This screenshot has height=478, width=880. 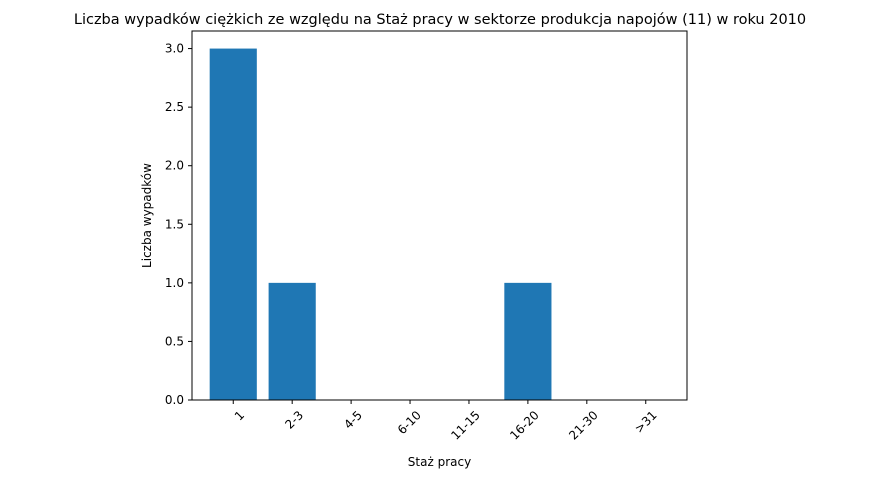 I want to click on y-axis-ticks: 0.0 0.5 1.0 1.5 2.0 2.5 3.0, so click(x=178, y=224).